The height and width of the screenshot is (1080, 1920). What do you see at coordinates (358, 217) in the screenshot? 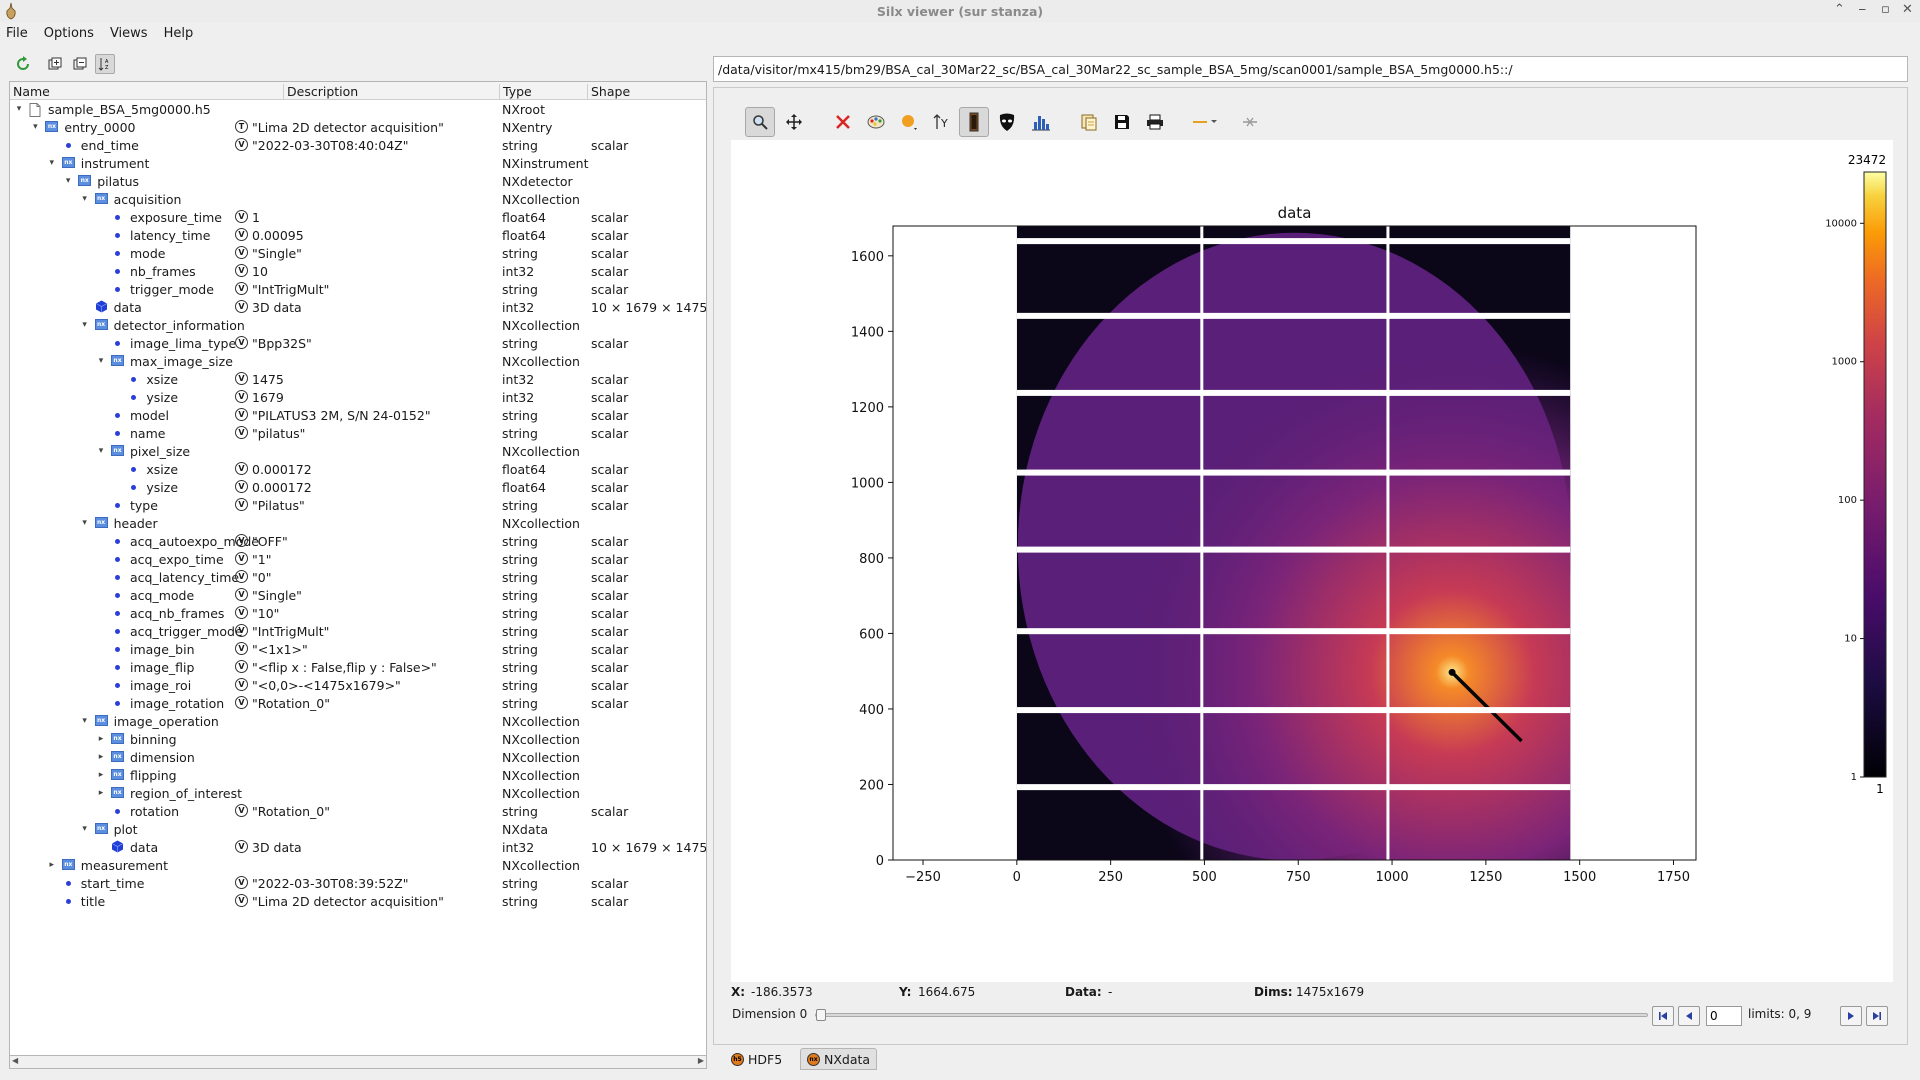
I see `tree-row: exposure_time V 1 float64 scalar` at bounding box center [358, 217].